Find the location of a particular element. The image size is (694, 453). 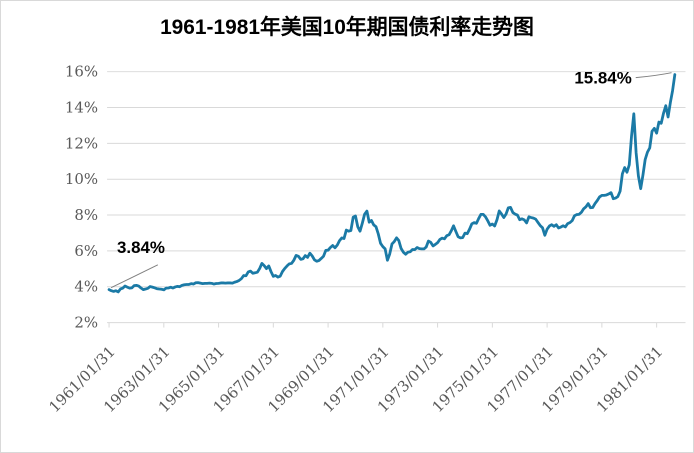

annotation-start-label: 3.84% is located at coordinates (141, 247).